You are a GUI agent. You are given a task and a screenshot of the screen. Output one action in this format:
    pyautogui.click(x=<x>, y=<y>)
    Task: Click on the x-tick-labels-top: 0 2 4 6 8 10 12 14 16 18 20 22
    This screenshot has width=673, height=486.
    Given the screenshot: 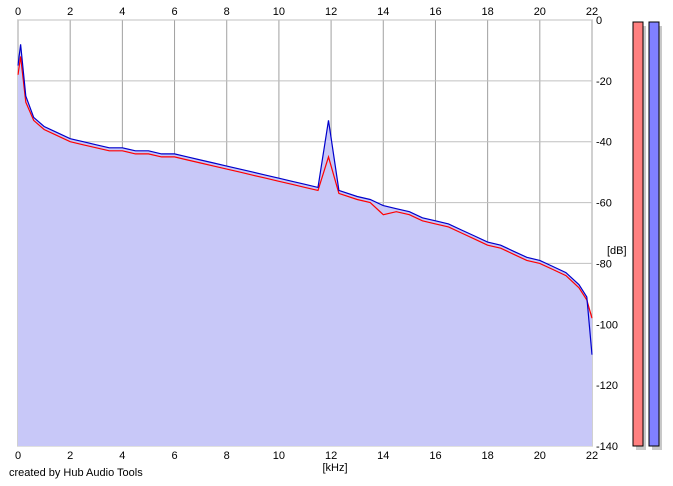 What is the action you would take?
    pyautogui.click(x=306, y=12)
    